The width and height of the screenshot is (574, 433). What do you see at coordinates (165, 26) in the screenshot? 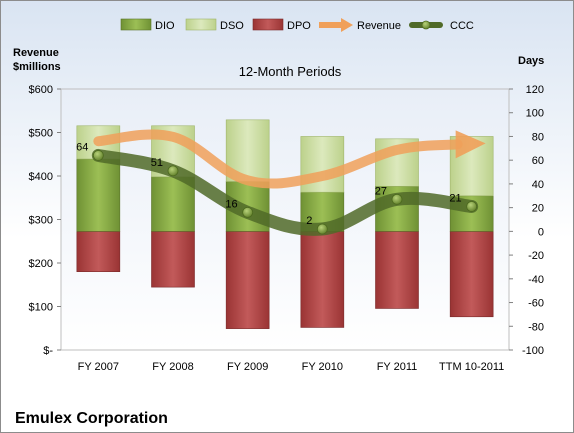
I see `legend-label-dio: DIO` at bounding box center [165, 26].